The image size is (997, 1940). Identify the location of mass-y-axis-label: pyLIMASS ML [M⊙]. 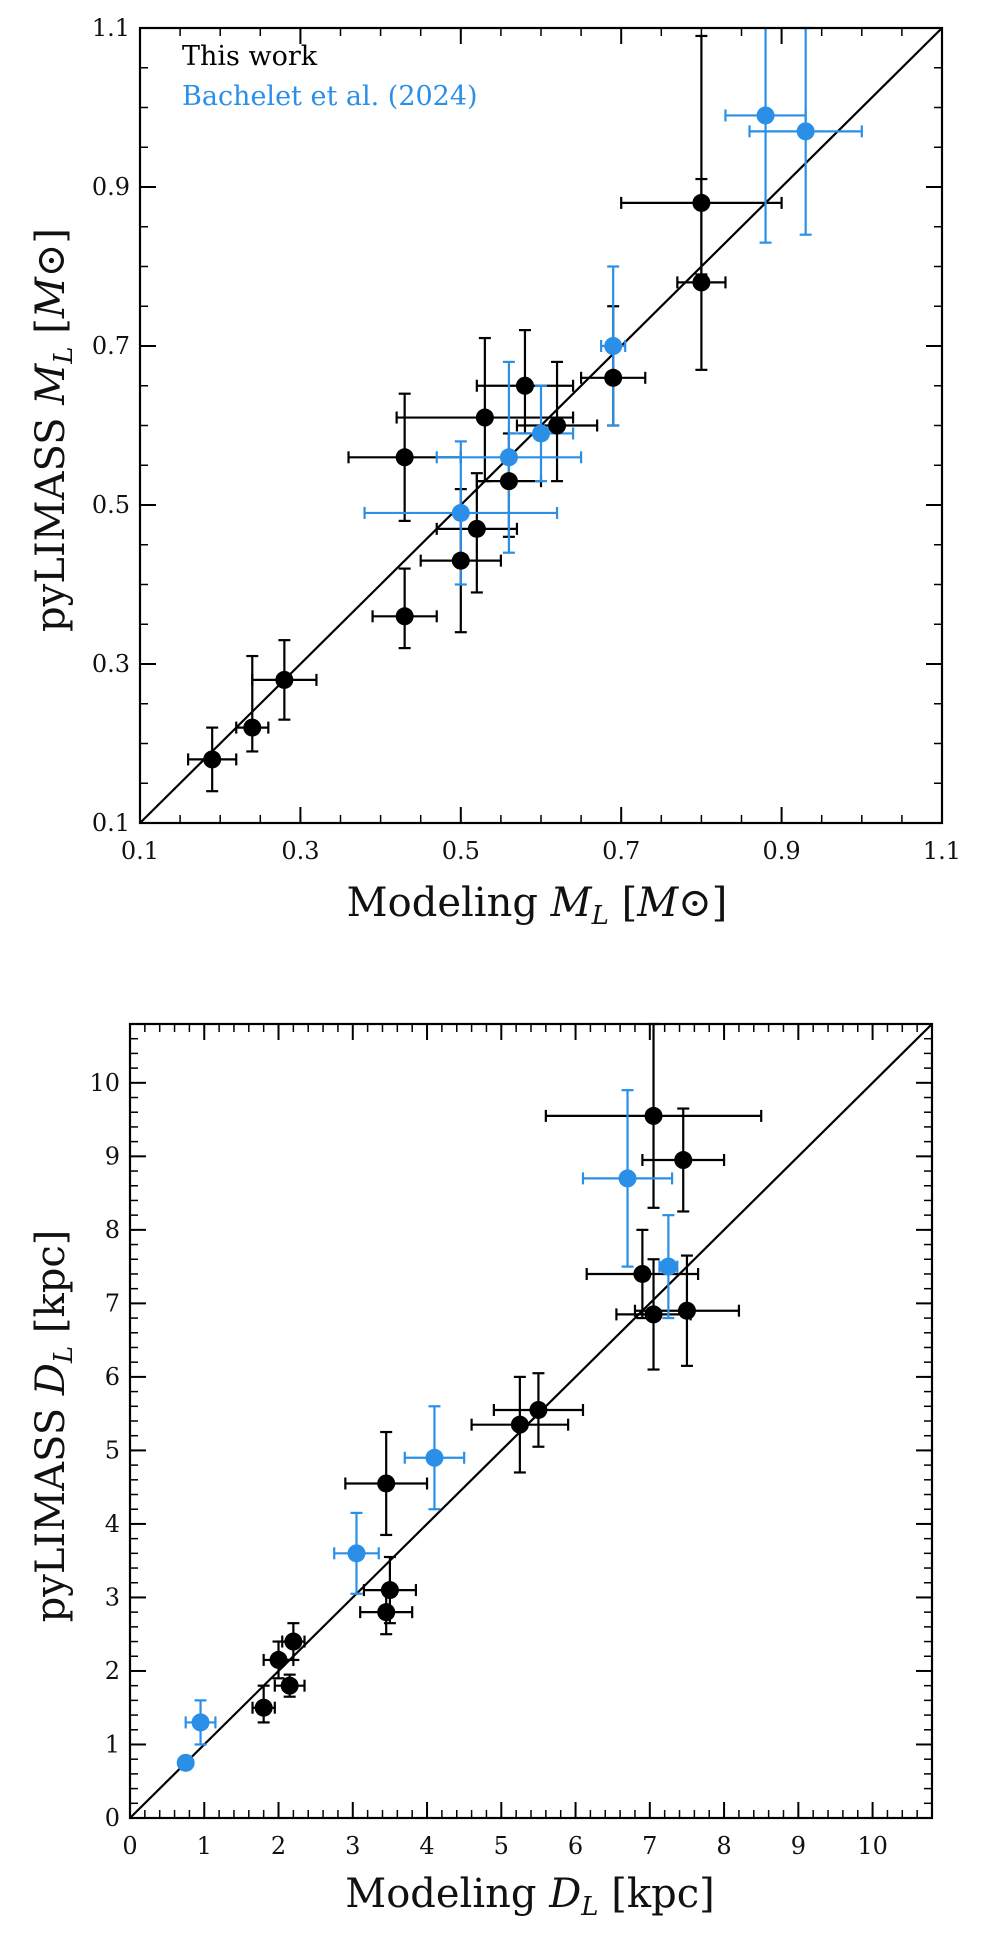
(53, 430).